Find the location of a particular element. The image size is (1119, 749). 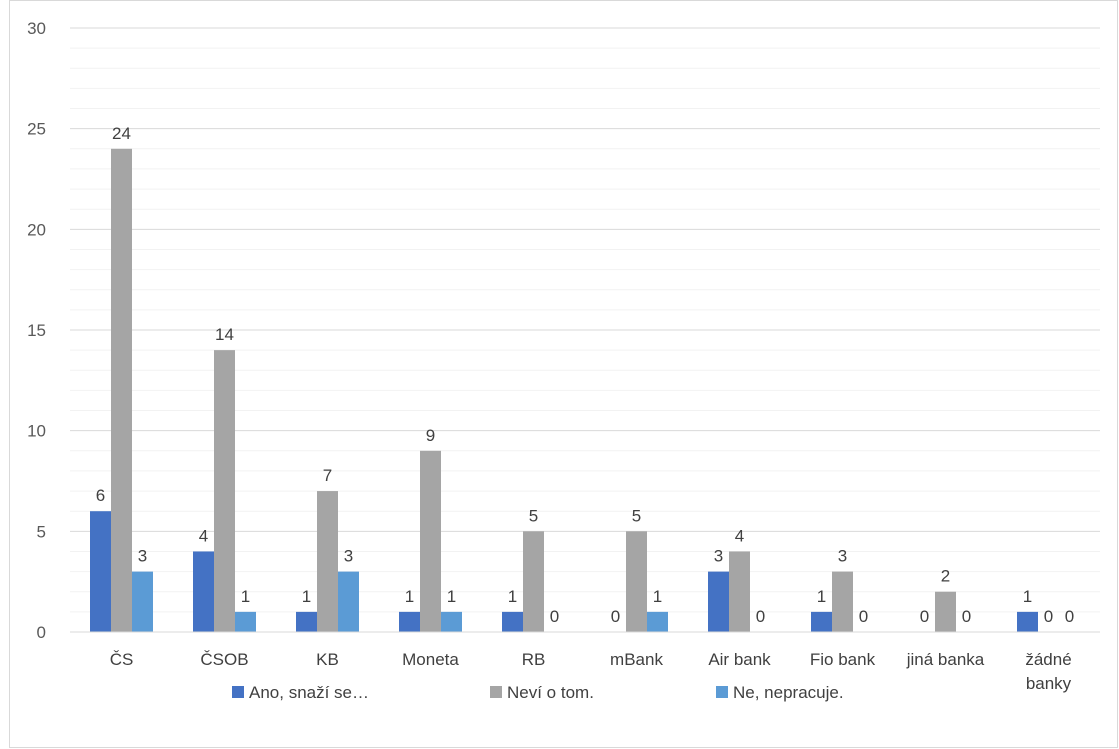

x-tick-label: RB is located at coordinates (534, 659).